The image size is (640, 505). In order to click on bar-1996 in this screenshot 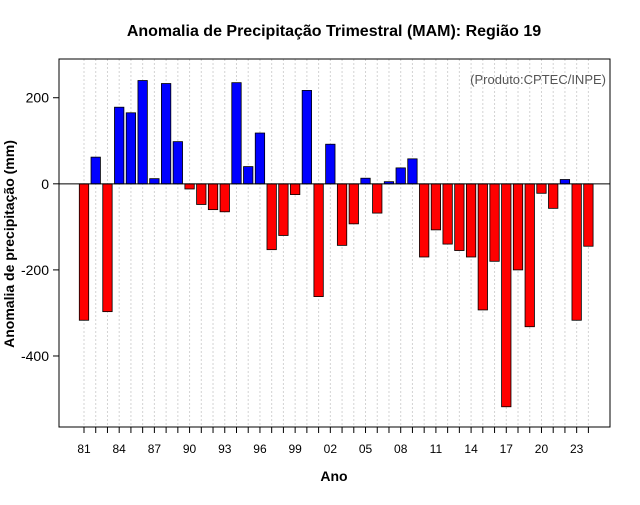, I will do `click(260, 158)`.